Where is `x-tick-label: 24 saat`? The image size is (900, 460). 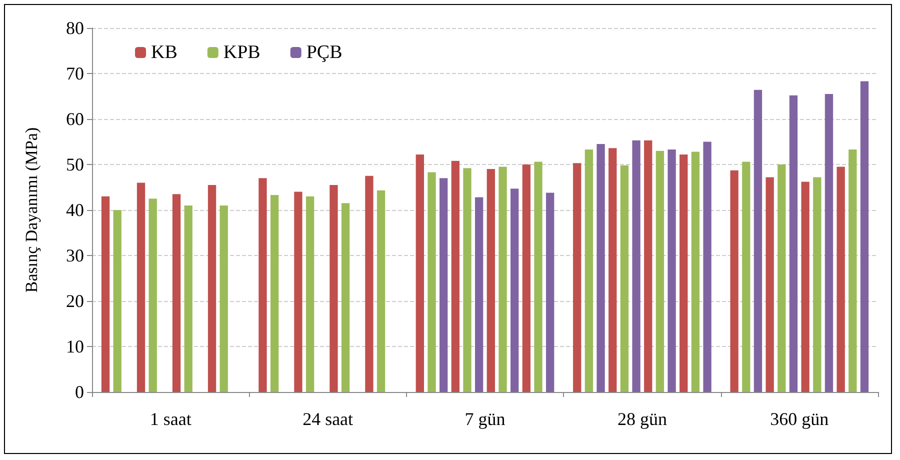
x-tick-label: 24 saat is located at coordinates (328, 419).